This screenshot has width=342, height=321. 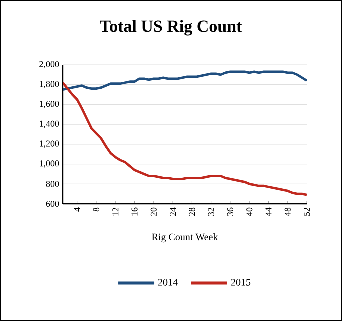 I want to click on y-tick-label: 600, so click(x=53, y=204).